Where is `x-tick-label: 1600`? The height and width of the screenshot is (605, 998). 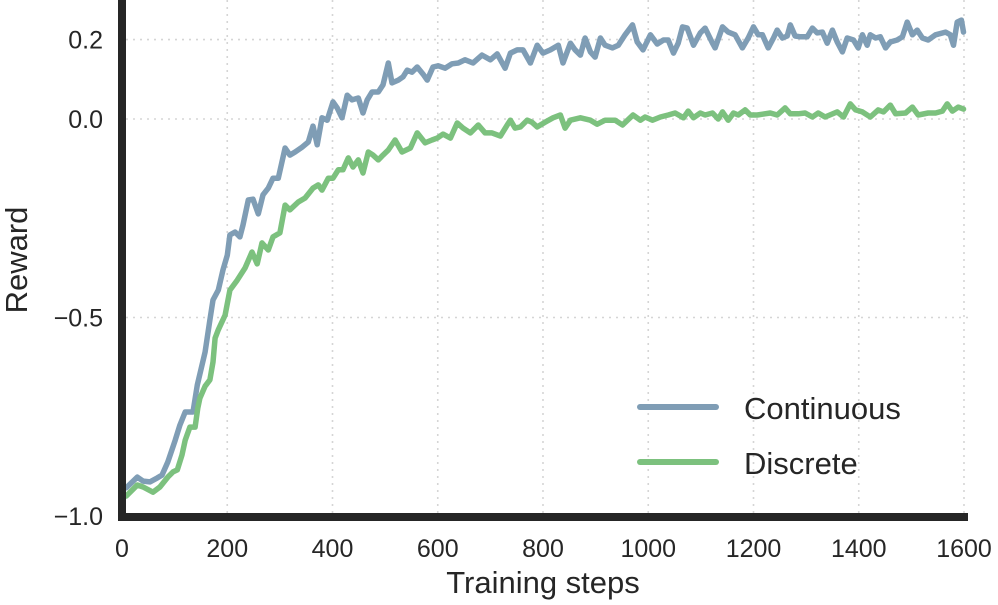 x-tick-label: 1600 is located at coordinates (964, 549).